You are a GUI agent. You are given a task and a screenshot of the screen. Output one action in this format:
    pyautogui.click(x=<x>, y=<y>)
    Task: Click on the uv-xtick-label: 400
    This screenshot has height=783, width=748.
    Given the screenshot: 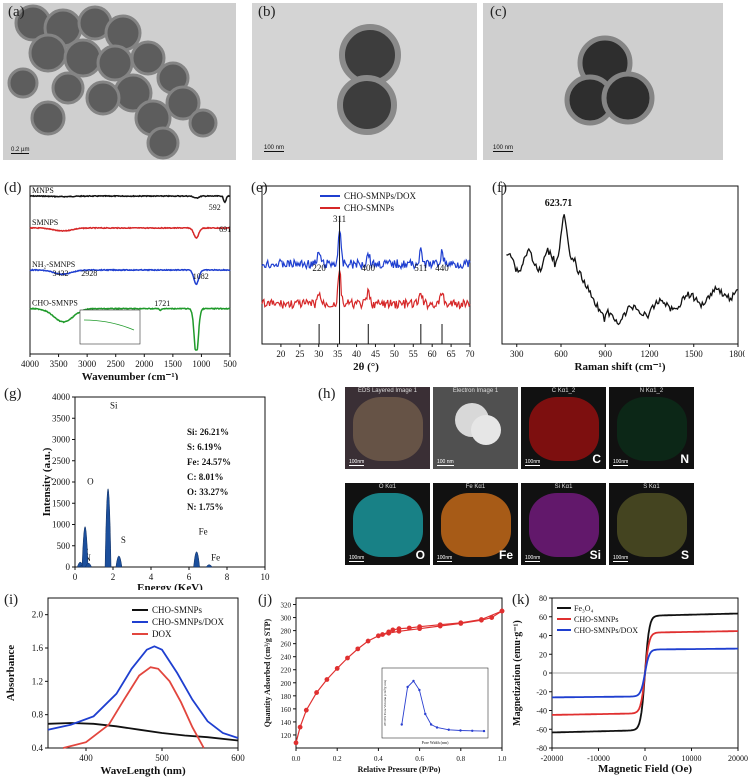 What is the action you would take?
    pyautogui.click(x=86, y=758)
    